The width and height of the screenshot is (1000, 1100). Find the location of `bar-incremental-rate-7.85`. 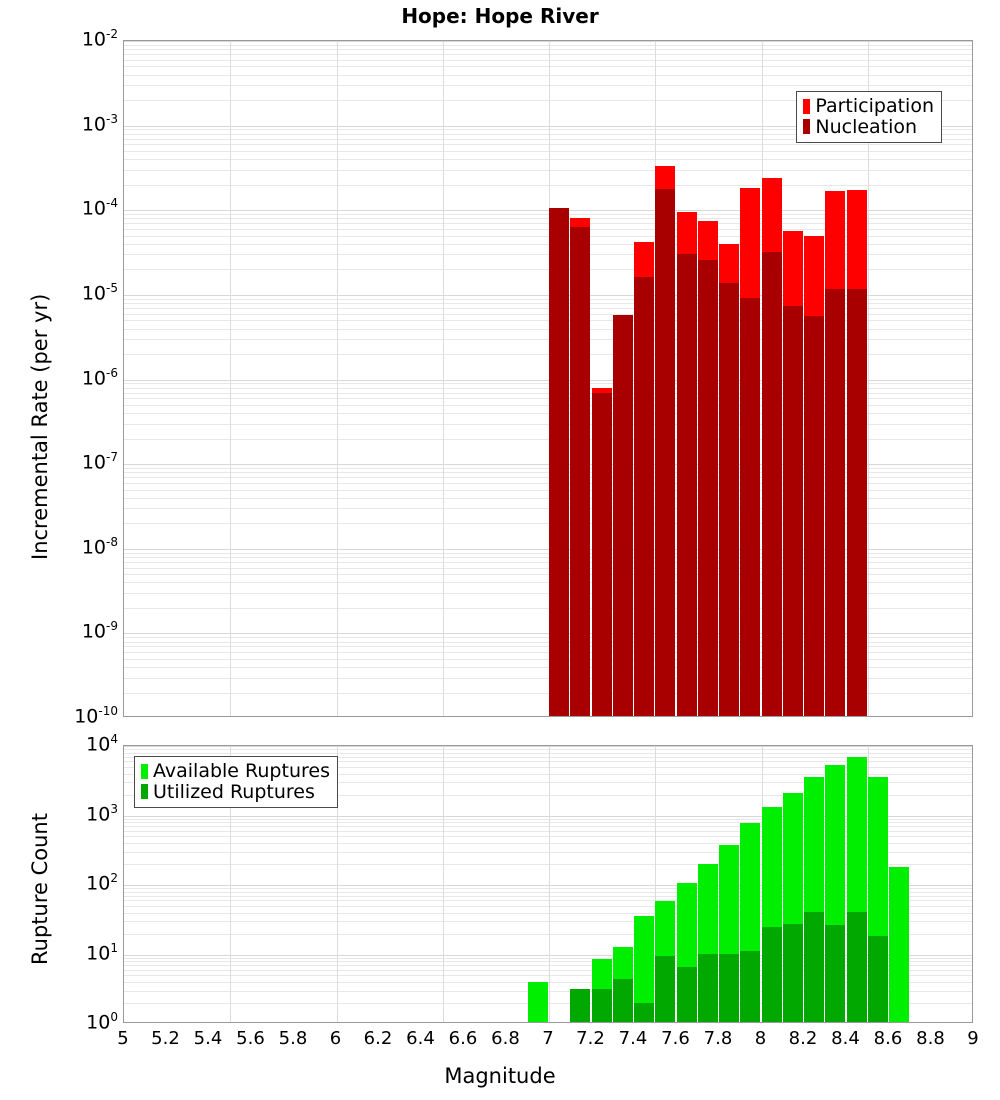

bar-incremental-rate-7.85 is located at coordinates (729, 378).